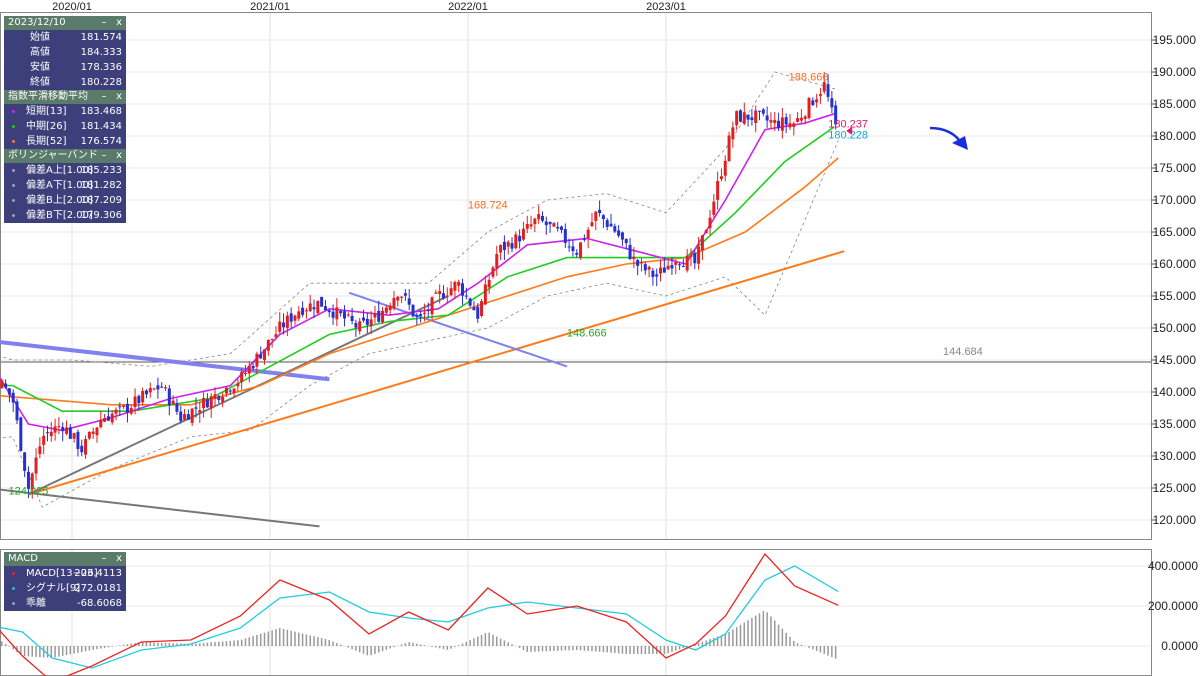 This screenshot has width=1200, height=676. I want to click on bollinger-label: 偏差B上[2.00], so click(59, 200).